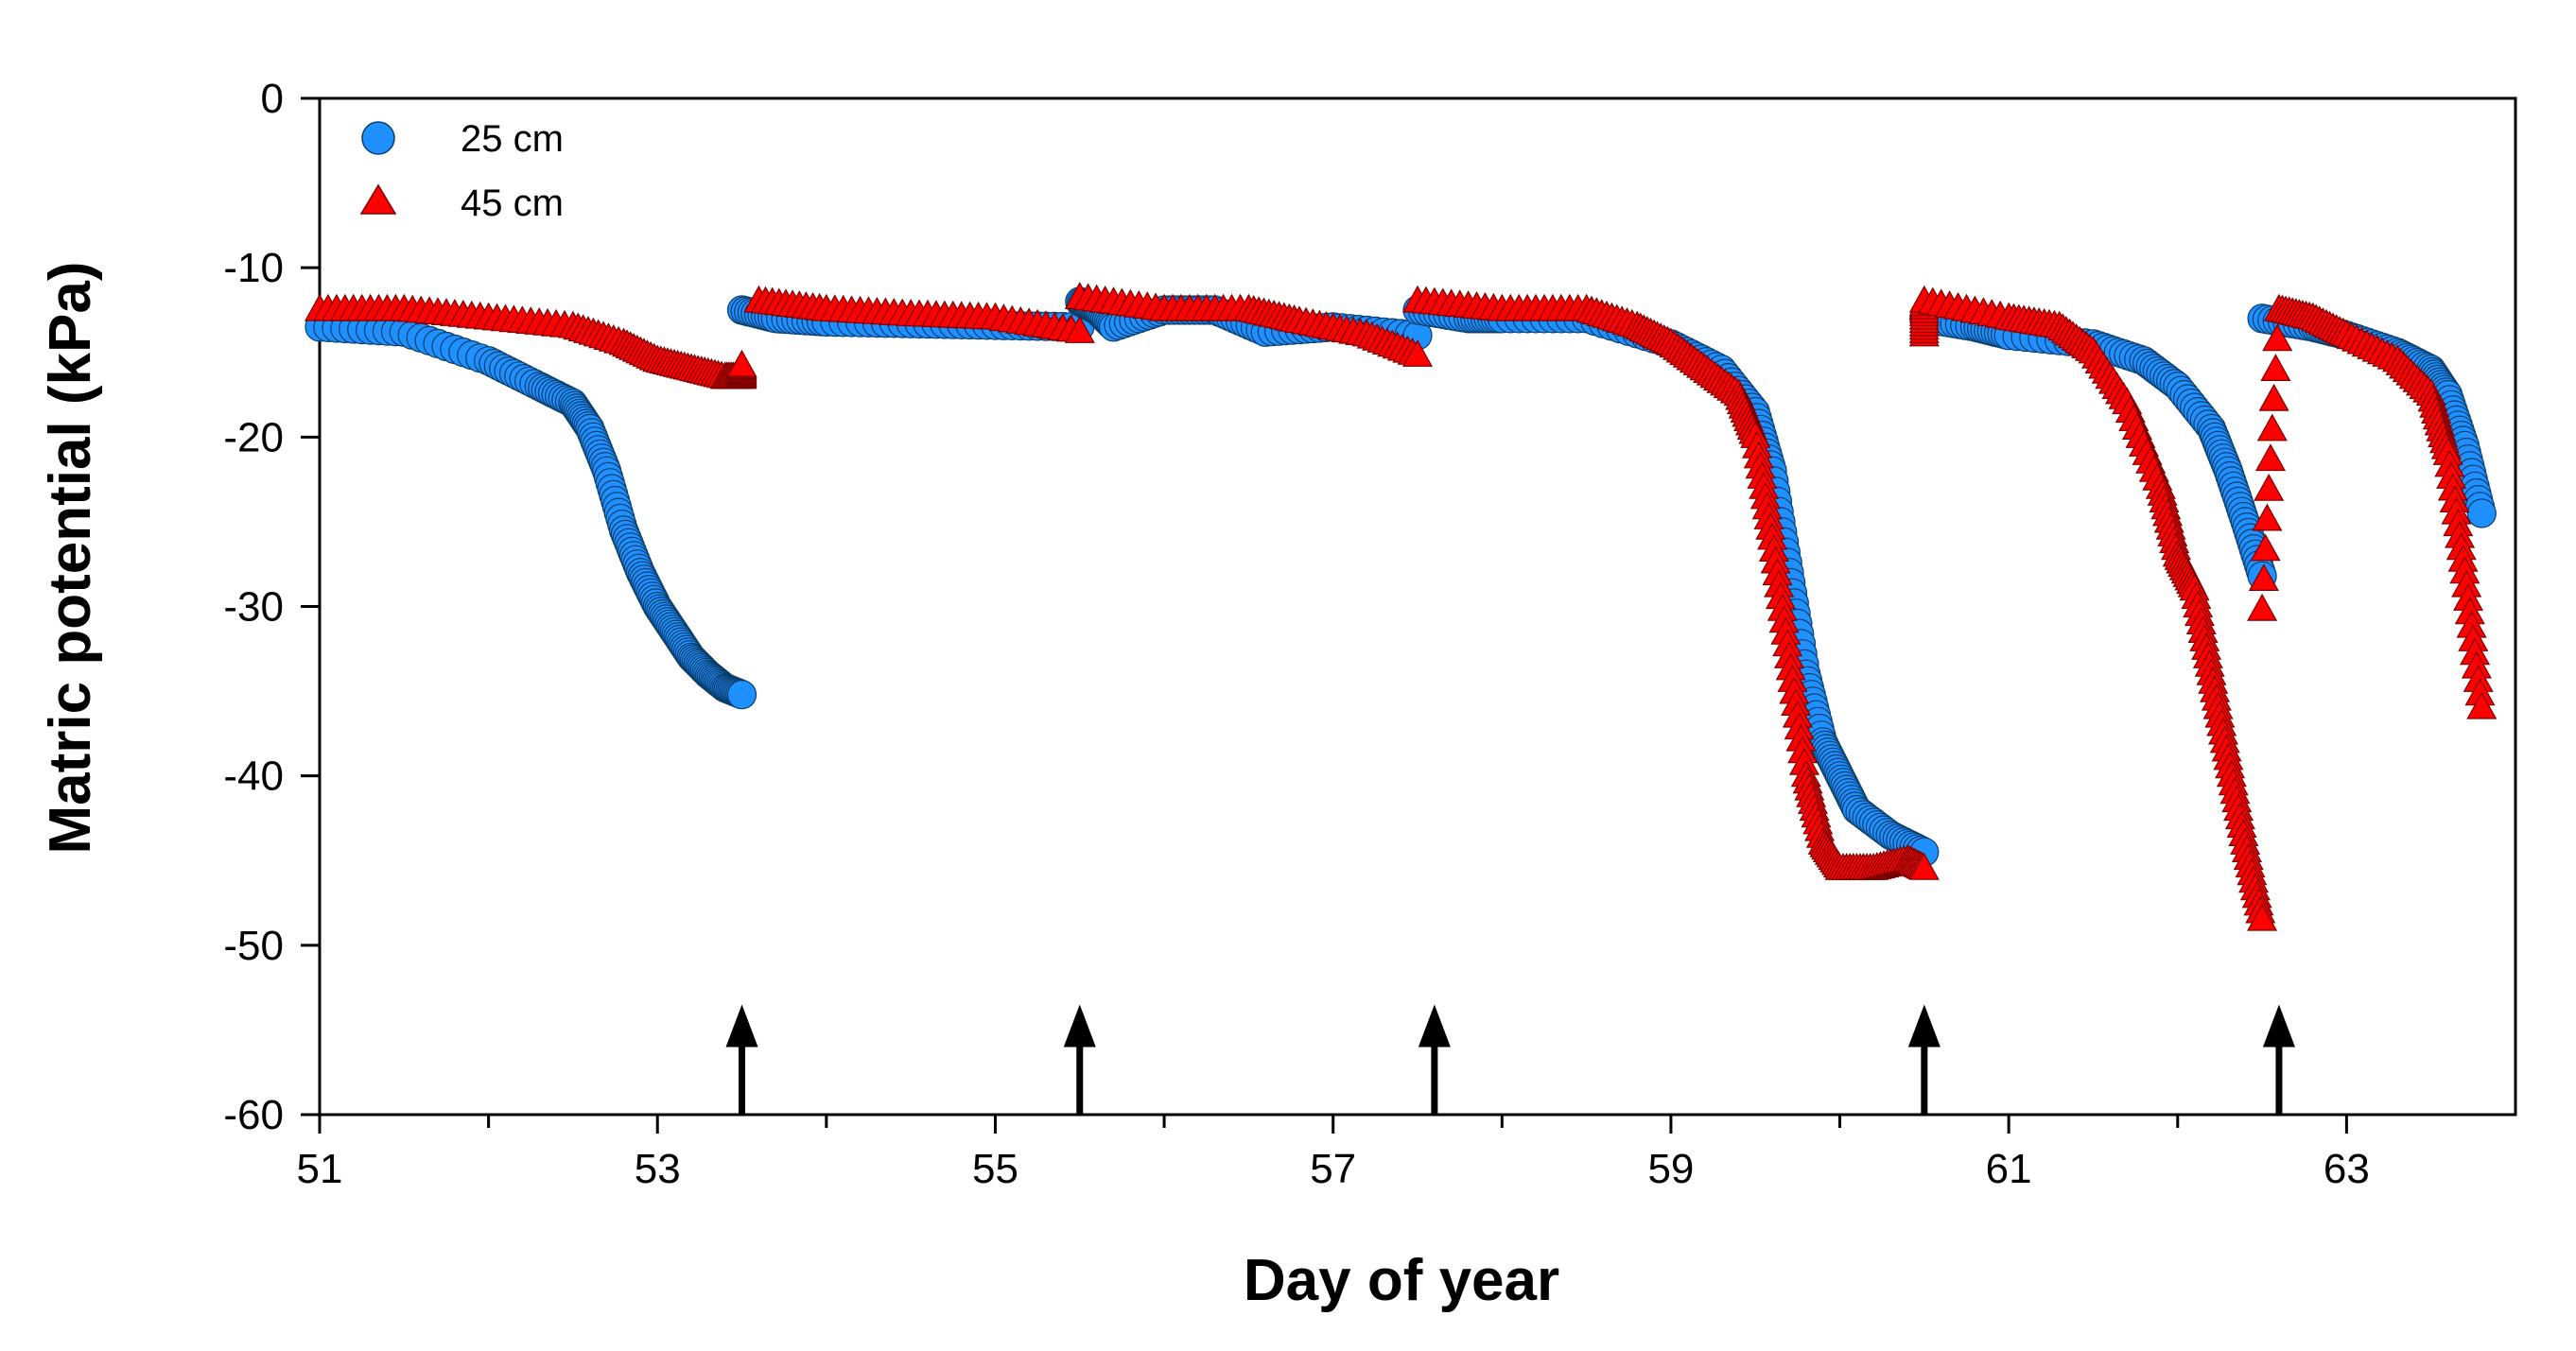  Describe the element at coordinates (1401, 1280) in the screenshot. I see `x-axis-title: Day of year` at that location.